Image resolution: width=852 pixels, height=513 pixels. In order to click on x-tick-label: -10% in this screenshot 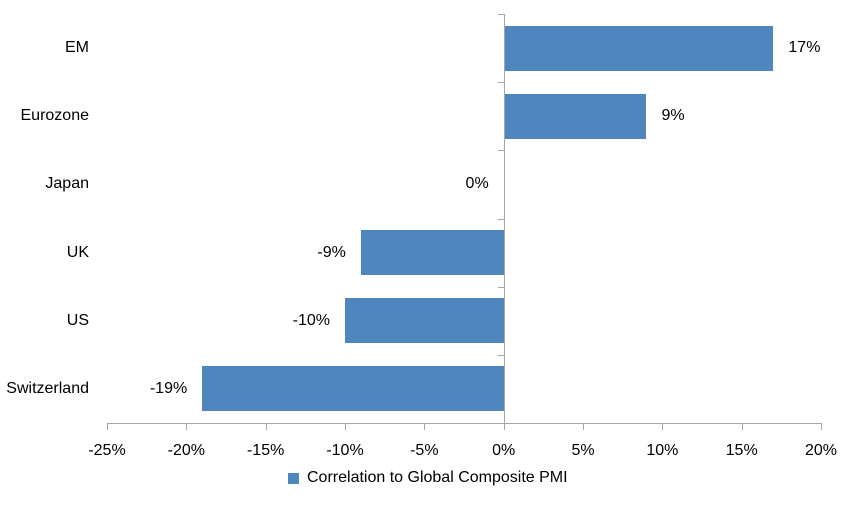, I will do `click(345, 450)`.